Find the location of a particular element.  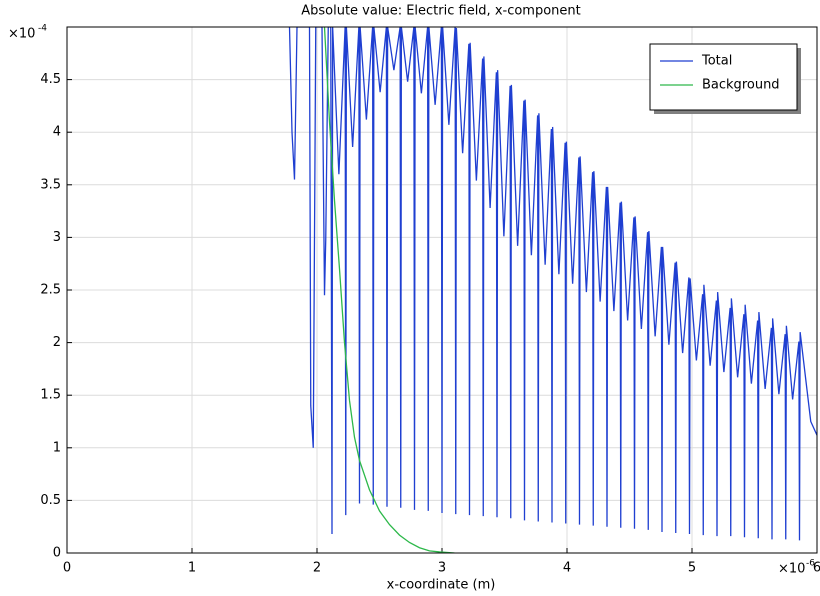

y-tick-label: 1 is located at coordinates (57, 447).